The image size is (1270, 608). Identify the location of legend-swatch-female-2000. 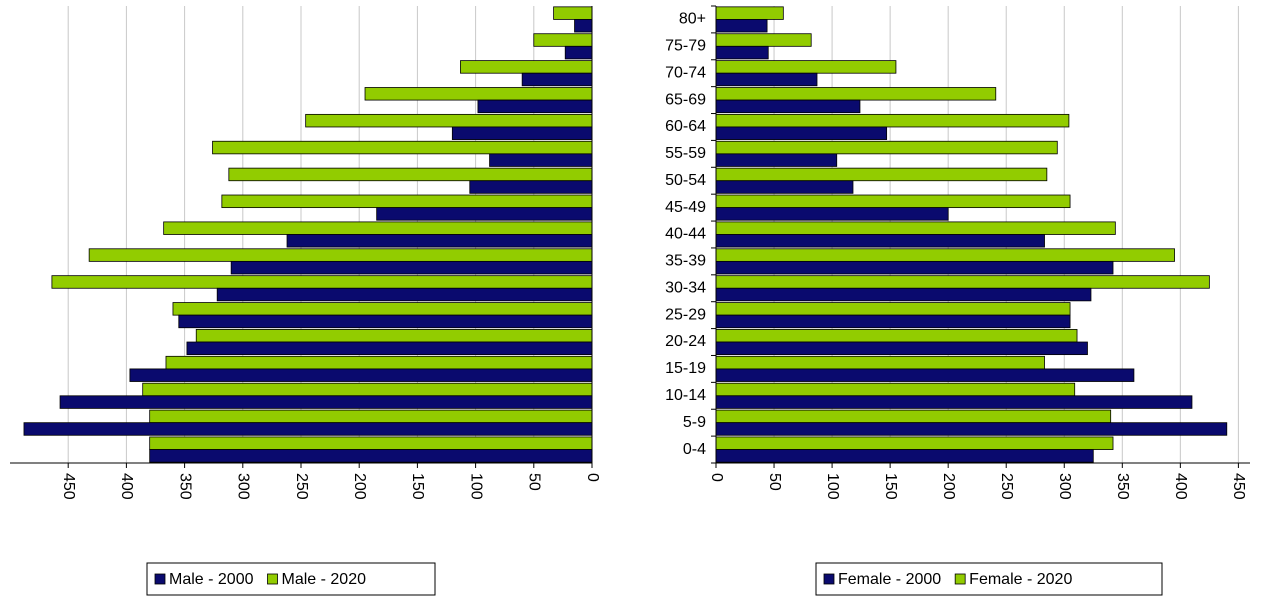
(829, 579).